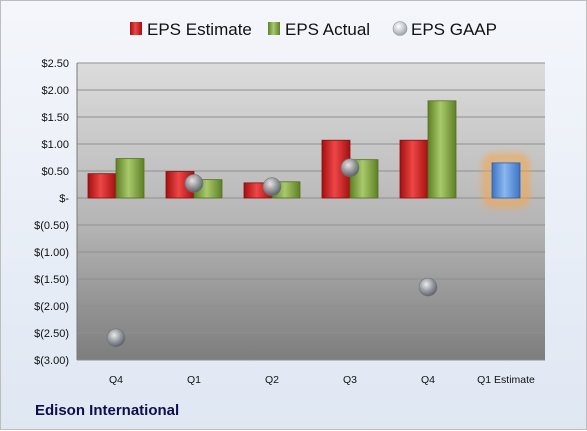 The image size is (587, 431). What do you see at coordinates (55, 145) in the screenshot?
I see `y-tick-label: $1.00` at bounding box center [55, 145].